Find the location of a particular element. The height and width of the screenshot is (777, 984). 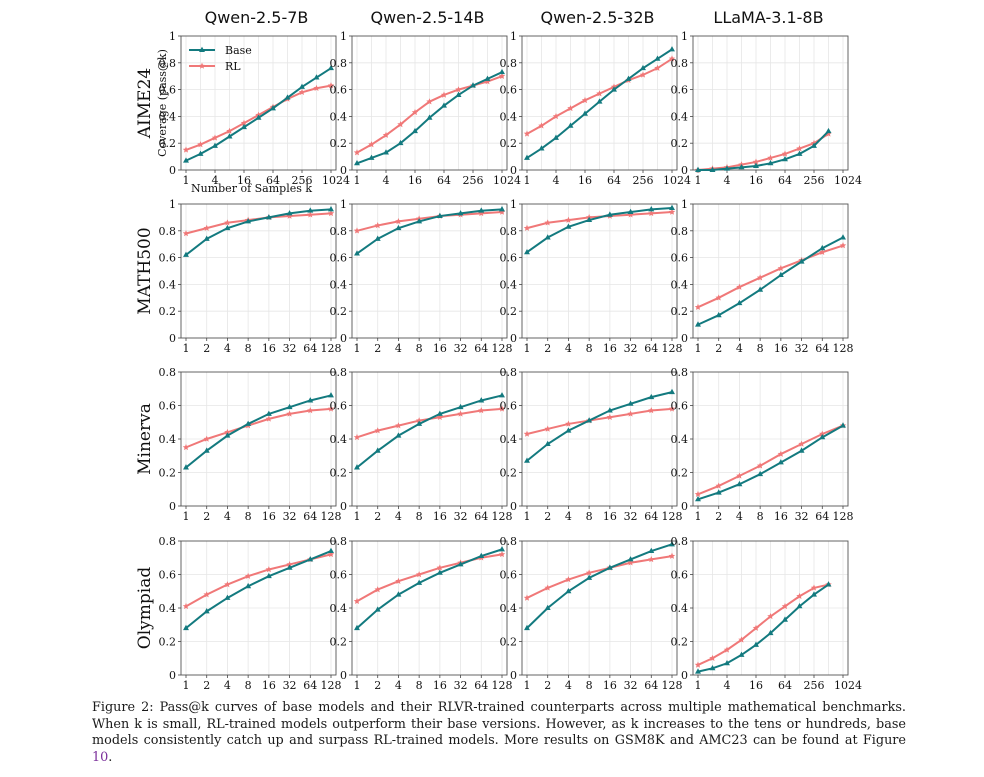

x-tick-label: 128 is located at coordinates (502, 516).